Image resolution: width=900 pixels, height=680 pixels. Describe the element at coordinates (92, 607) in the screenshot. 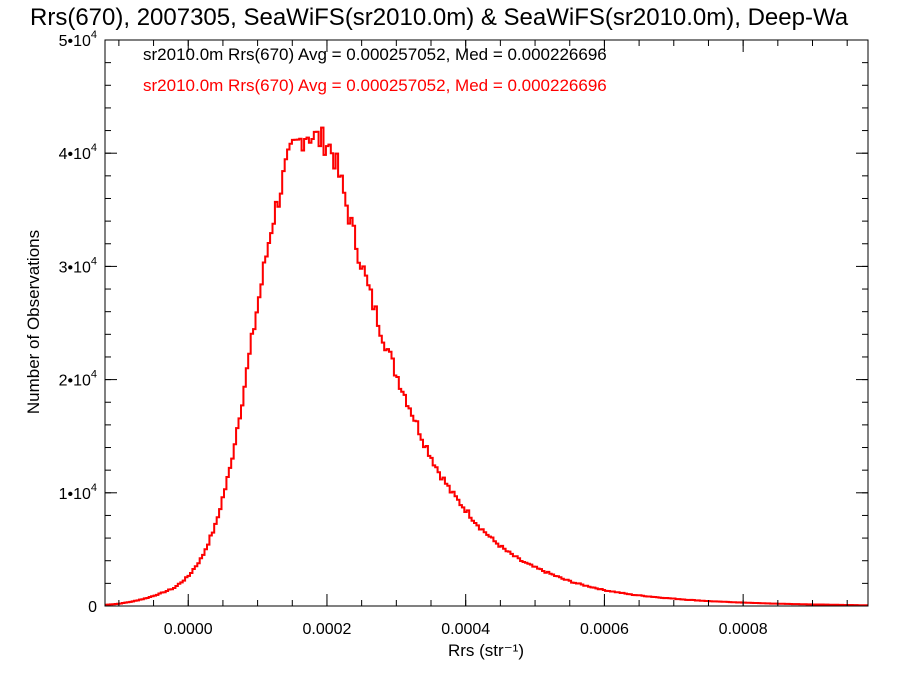

I see `y-tick-label: 0` at that location.